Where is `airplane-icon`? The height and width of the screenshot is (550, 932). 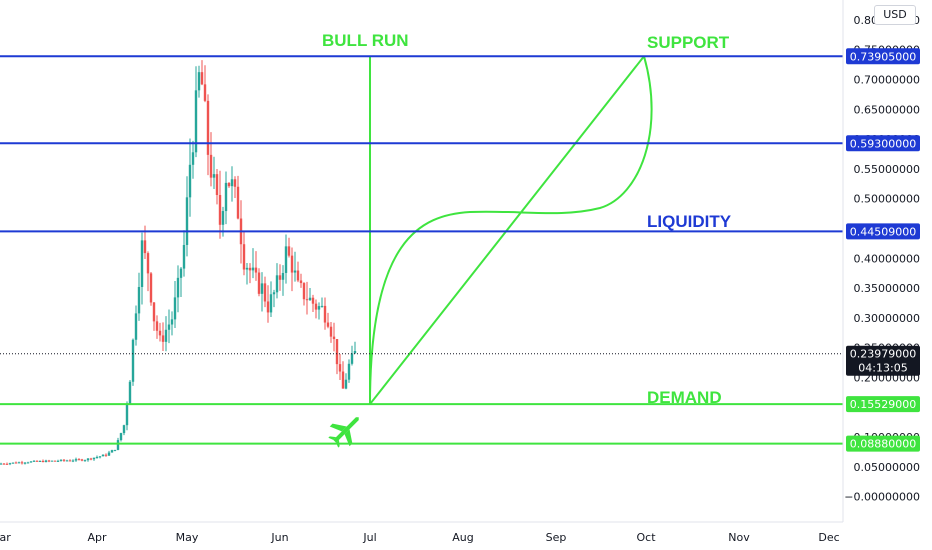 airplane-icon is located at coordinates (343, 432).